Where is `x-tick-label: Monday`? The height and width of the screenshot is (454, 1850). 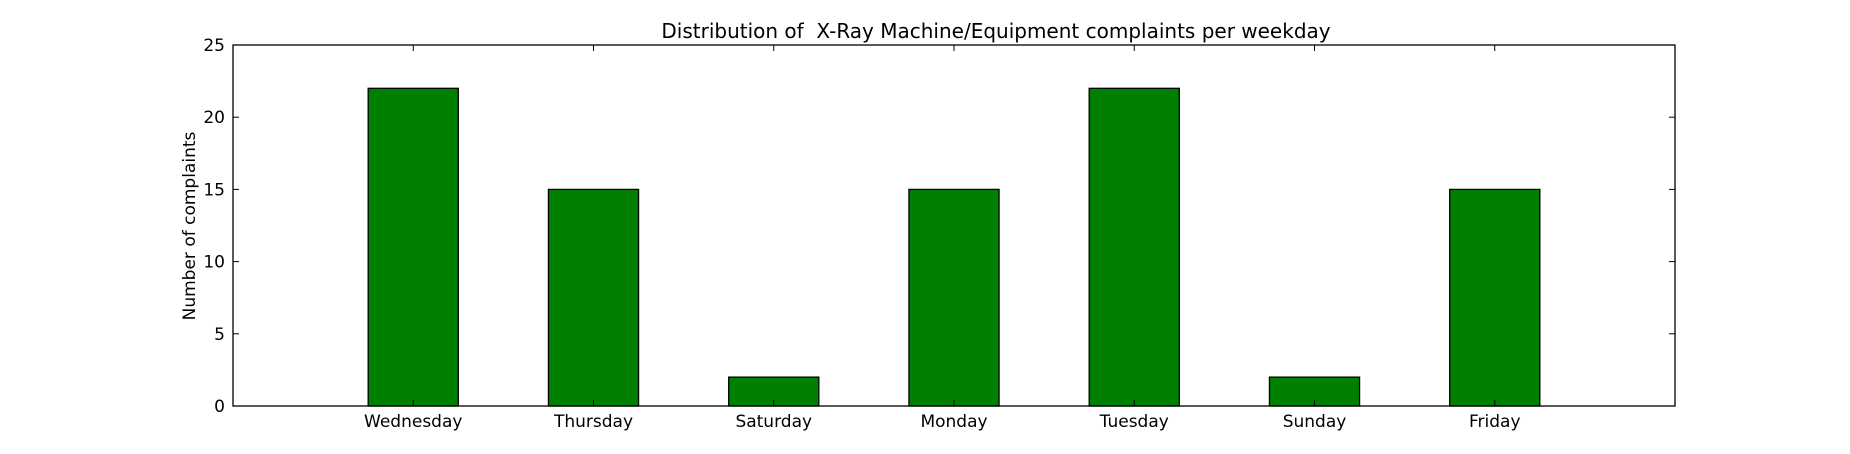 x-tick-label: Monday is located at coordinates (953, 422).